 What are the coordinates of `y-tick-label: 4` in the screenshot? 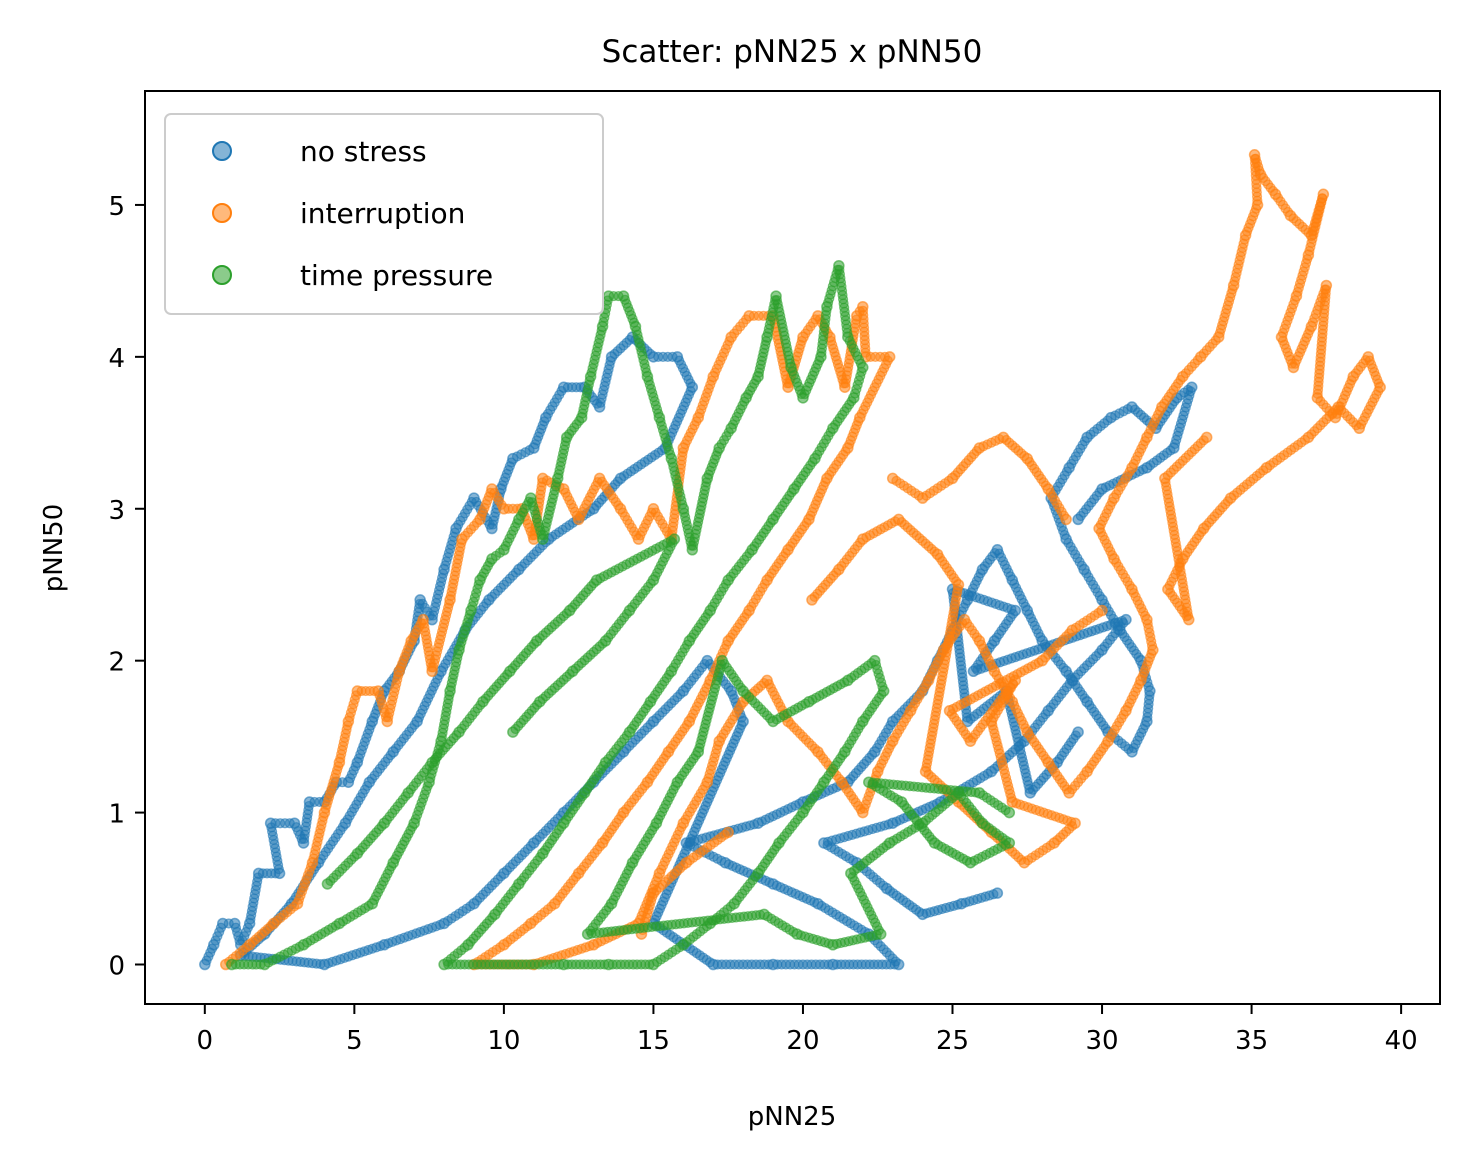 It's located at (116, 359).